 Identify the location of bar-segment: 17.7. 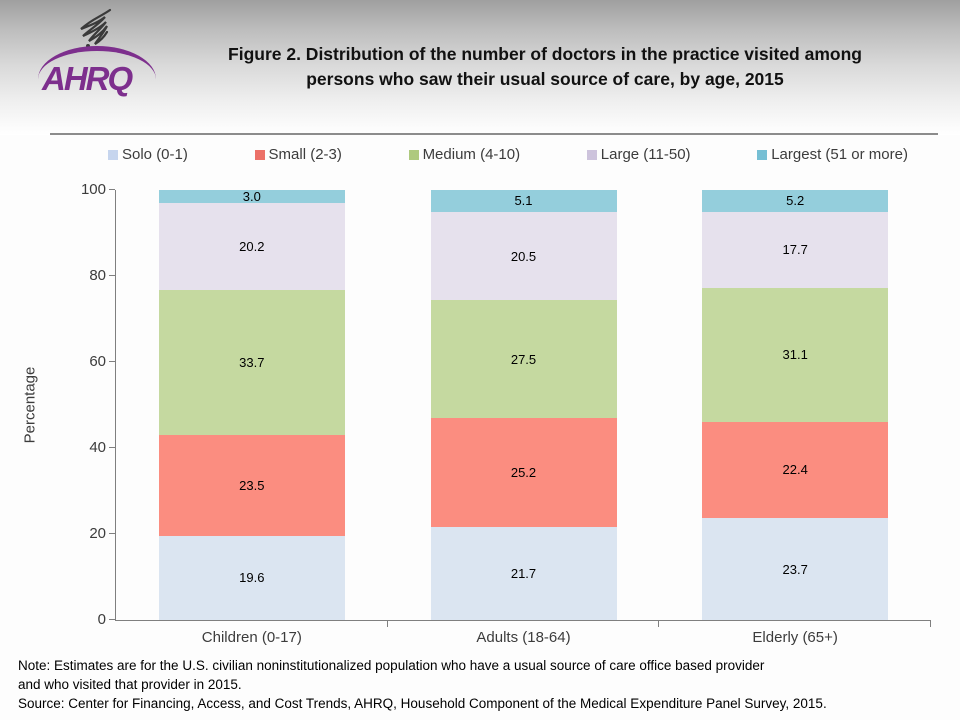
(795, 250).